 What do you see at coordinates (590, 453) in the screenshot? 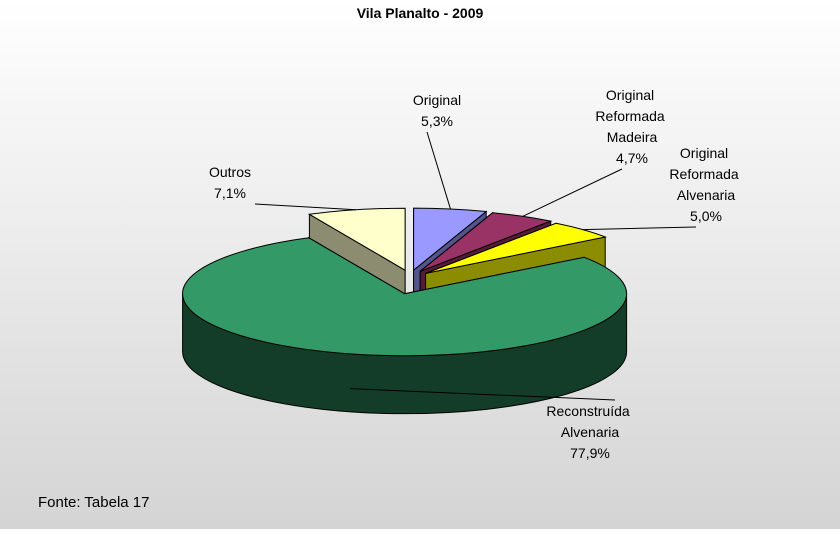
I see `value-label: 77,9%` at bounding box center [590, 453].